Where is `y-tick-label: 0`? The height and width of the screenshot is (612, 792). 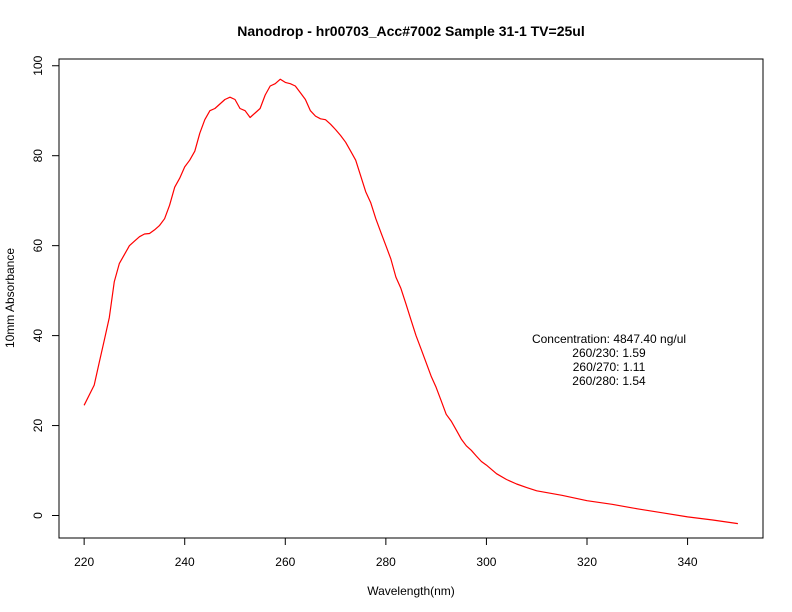
y-tick-label: 0 is located at coordinates (38, 515).